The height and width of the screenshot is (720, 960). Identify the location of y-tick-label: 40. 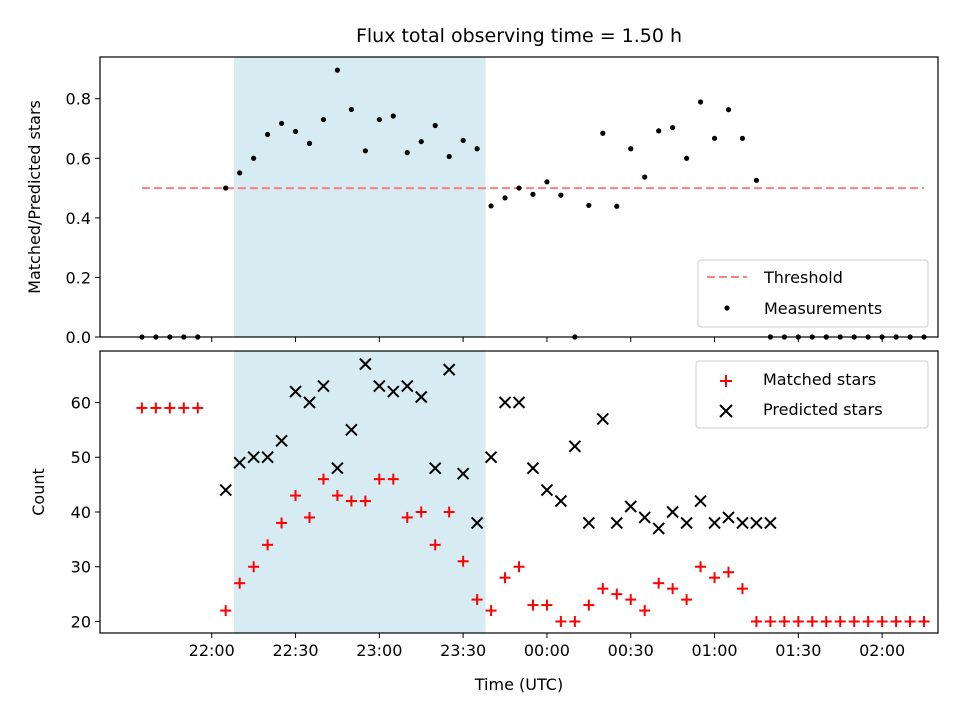
(81, 512).